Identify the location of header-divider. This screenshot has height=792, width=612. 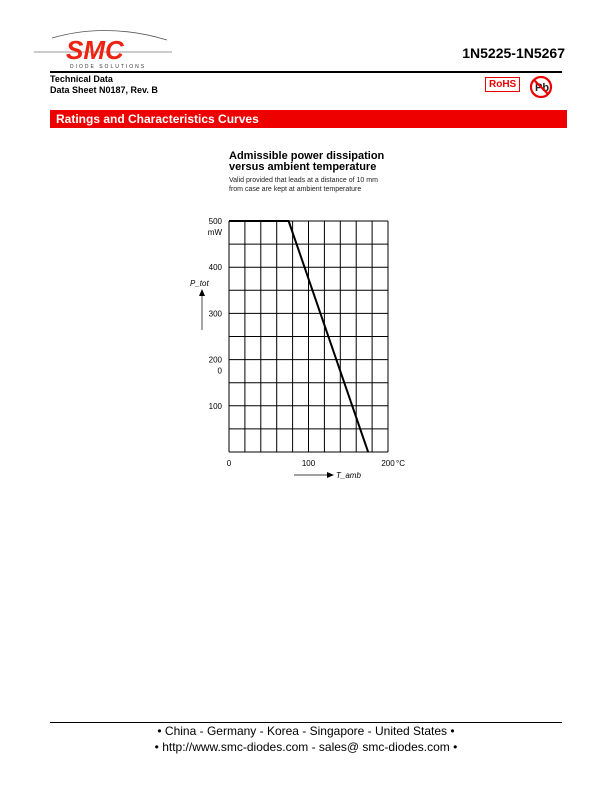
(306, 72).